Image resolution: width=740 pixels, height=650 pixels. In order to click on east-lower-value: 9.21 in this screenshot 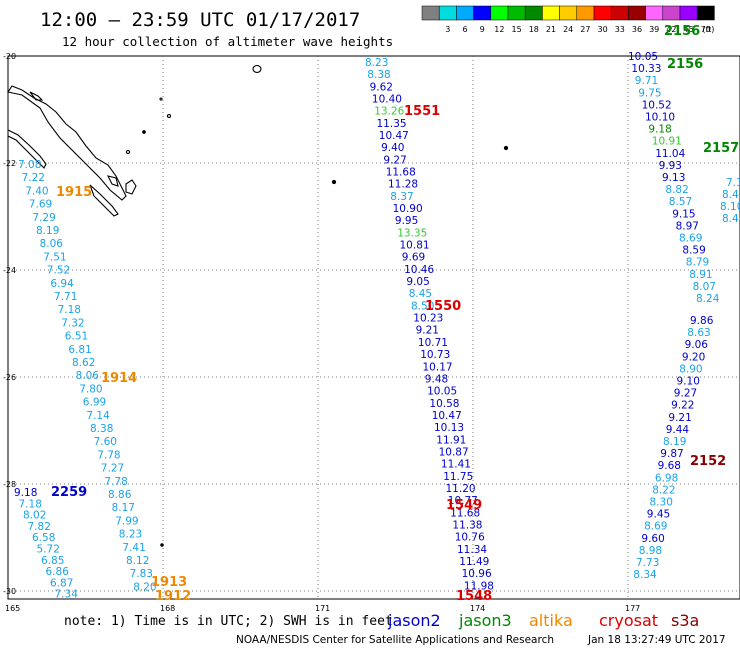, I will do `click(679, 418)`.